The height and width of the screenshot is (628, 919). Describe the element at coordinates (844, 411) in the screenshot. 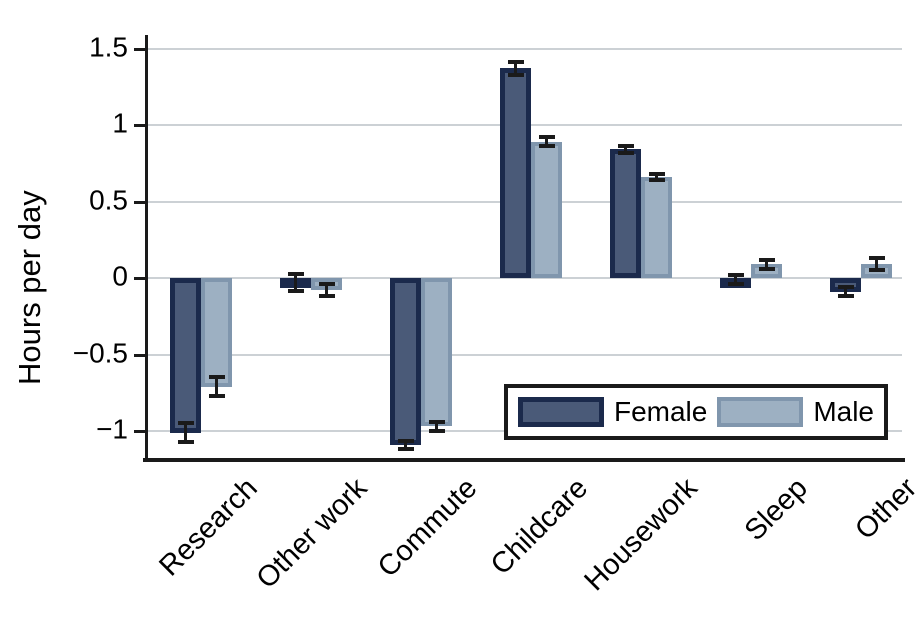

I see `legend-label-male: Male` at that location.